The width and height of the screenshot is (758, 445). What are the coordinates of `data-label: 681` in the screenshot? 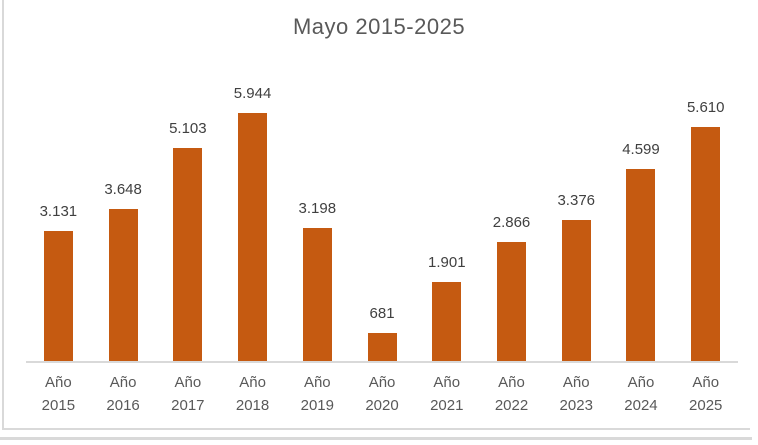 It's located at (382, 313).